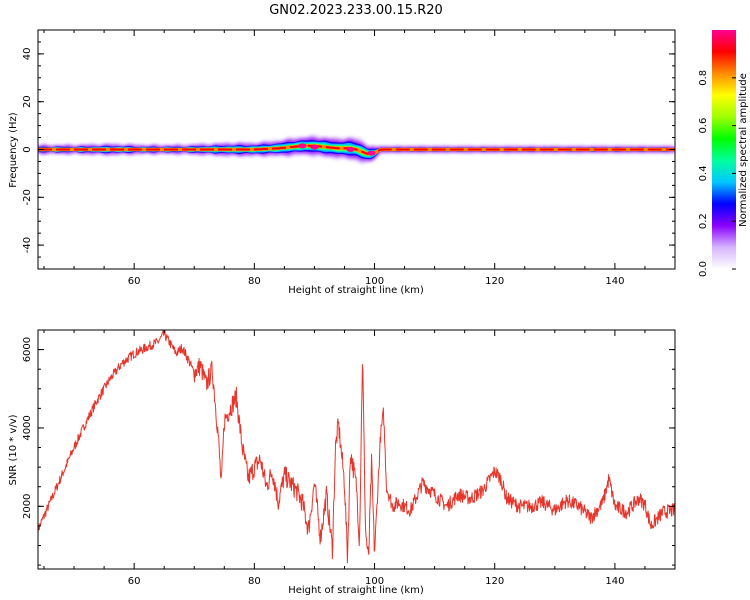 The height and width of the screenshot is (600, 750). What do you see at coordinates (703, 221) in the screenshot?
I see `colorbar-tick-label: 0.2` at bounding box center [703, 221].